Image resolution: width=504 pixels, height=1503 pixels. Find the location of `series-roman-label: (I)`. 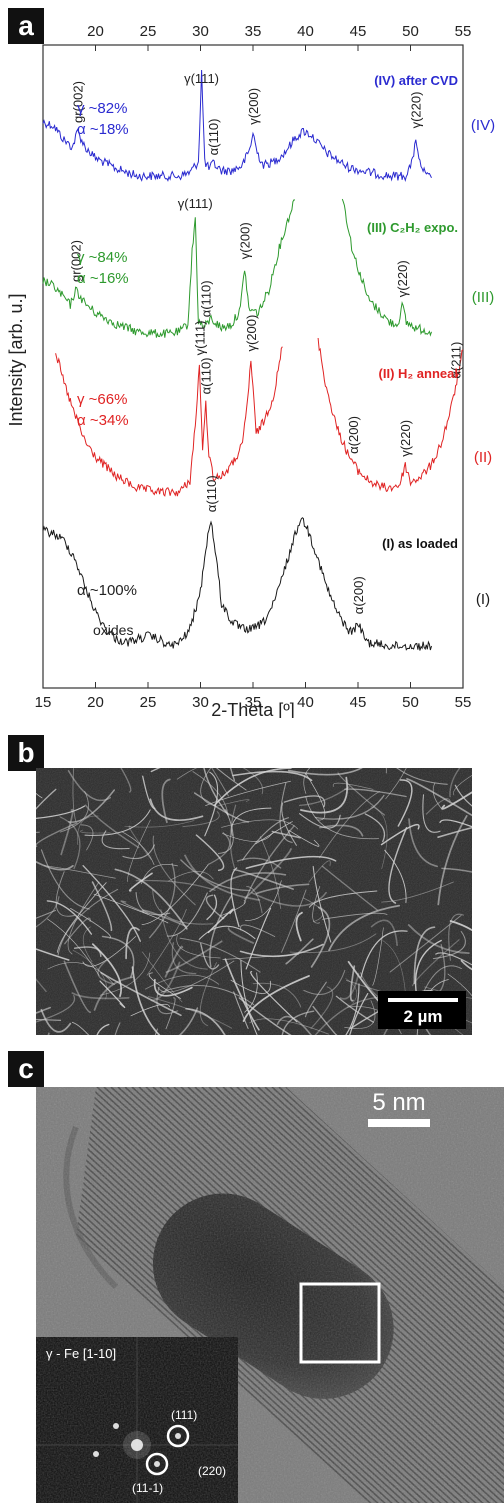

series-roman-label: (I) is located at coordinates (483, 599).